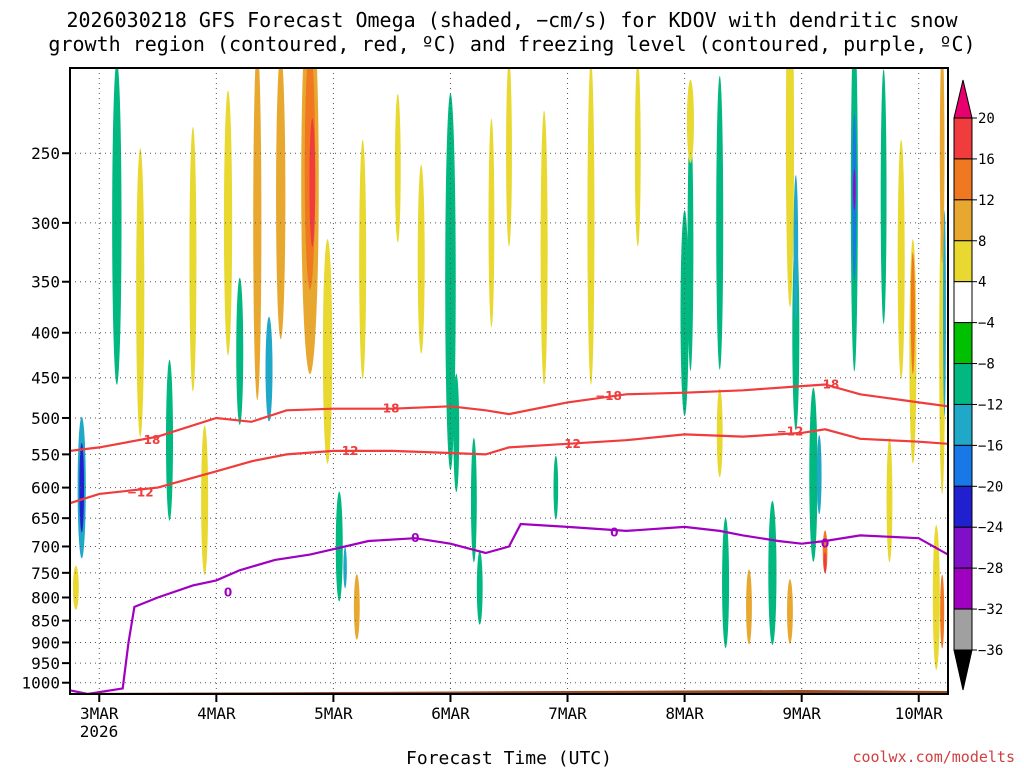 This screenshot has width=1024, height=768. Describe the element at coordinates (933, 757) in the screenshot. I see `credit-text: coolwx.com/modelts` at that location.